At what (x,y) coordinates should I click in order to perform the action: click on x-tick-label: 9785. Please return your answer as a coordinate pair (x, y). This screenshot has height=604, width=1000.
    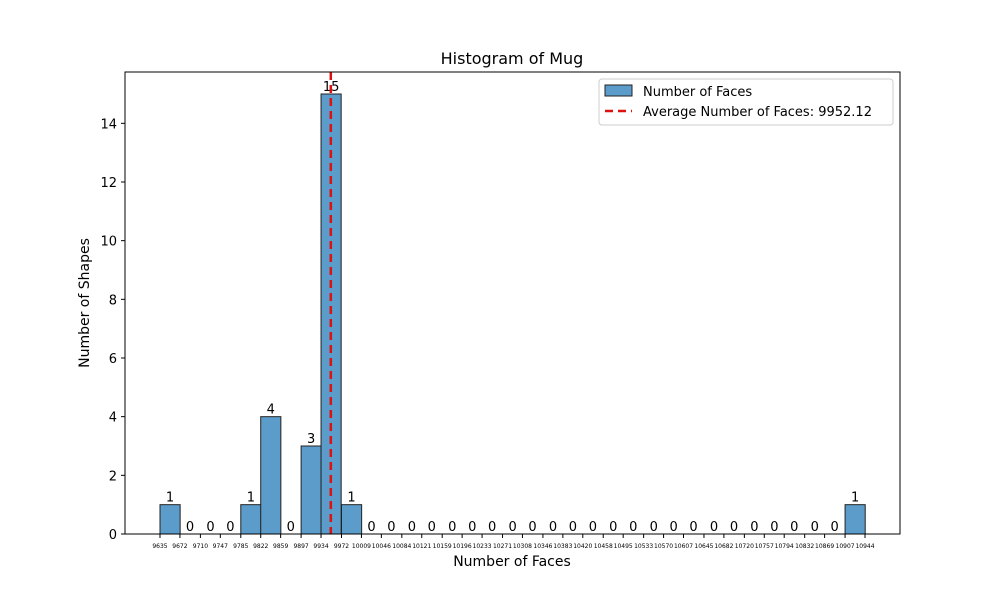
    Looking at the image, I should click on (240, 546).